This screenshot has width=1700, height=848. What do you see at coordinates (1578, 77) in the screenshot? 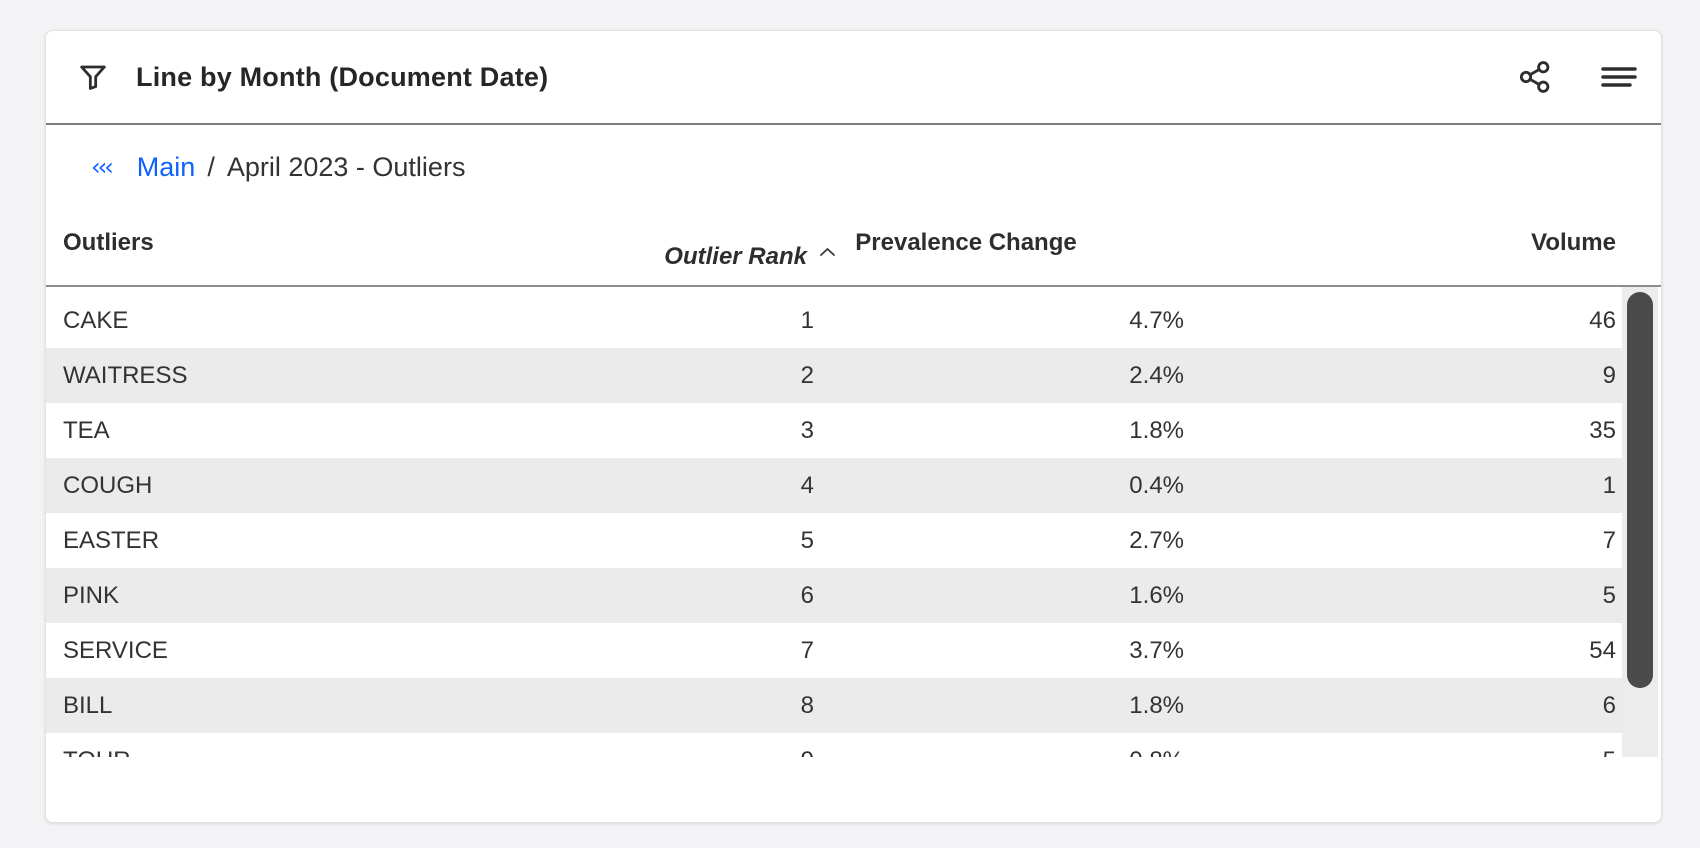
I see `header-actions` at bounding box center [1578, 77].